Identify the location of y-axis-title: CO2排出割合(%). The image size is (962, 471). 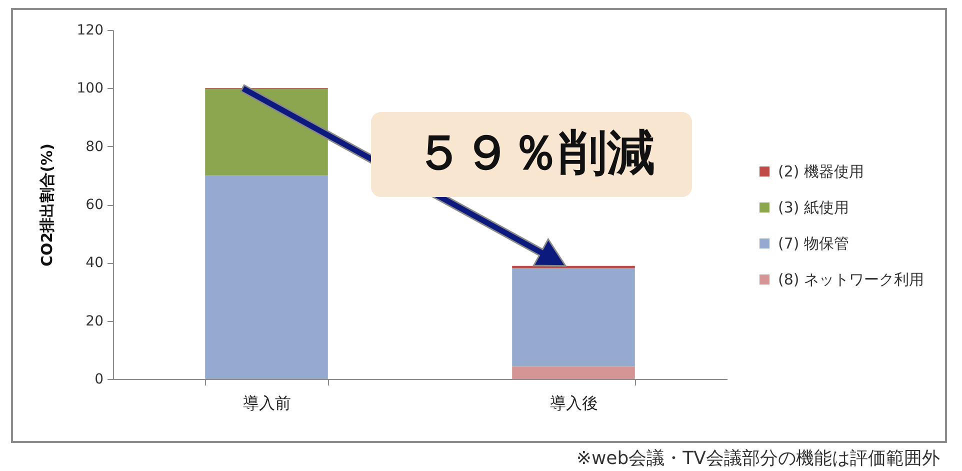
(47, 205).